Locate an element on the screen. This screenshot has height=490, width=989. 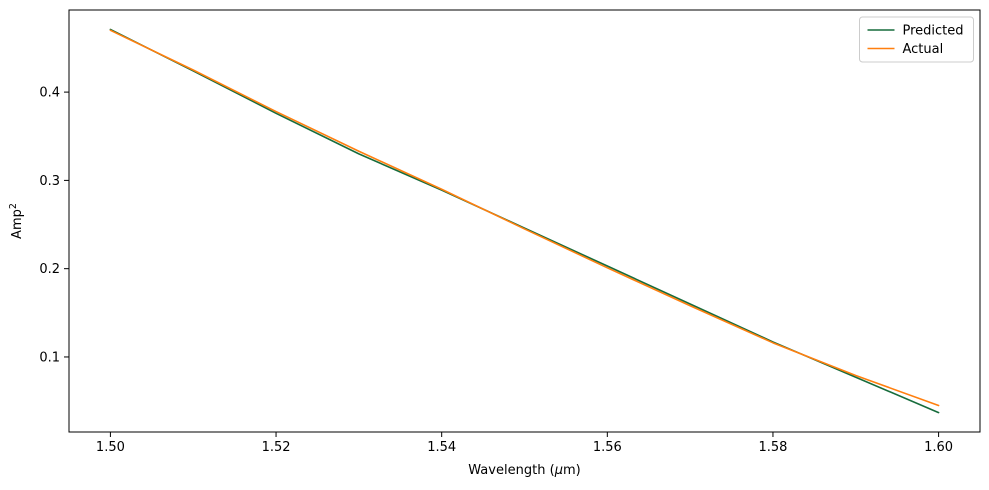
y-tick-label: 0.2 is located at coordinates (49, 269).